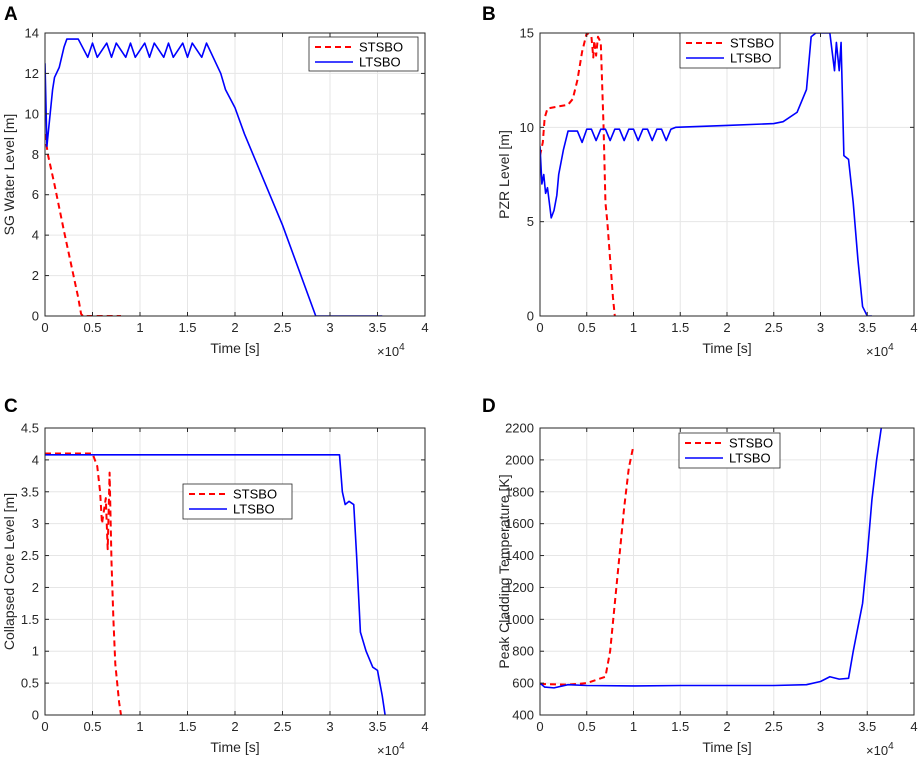 Image resolution: width=920 pixels, height=758 pixels. Describe the element at coordinates (11, 14) in the screenshot. I see `panel-label: A` at that location.